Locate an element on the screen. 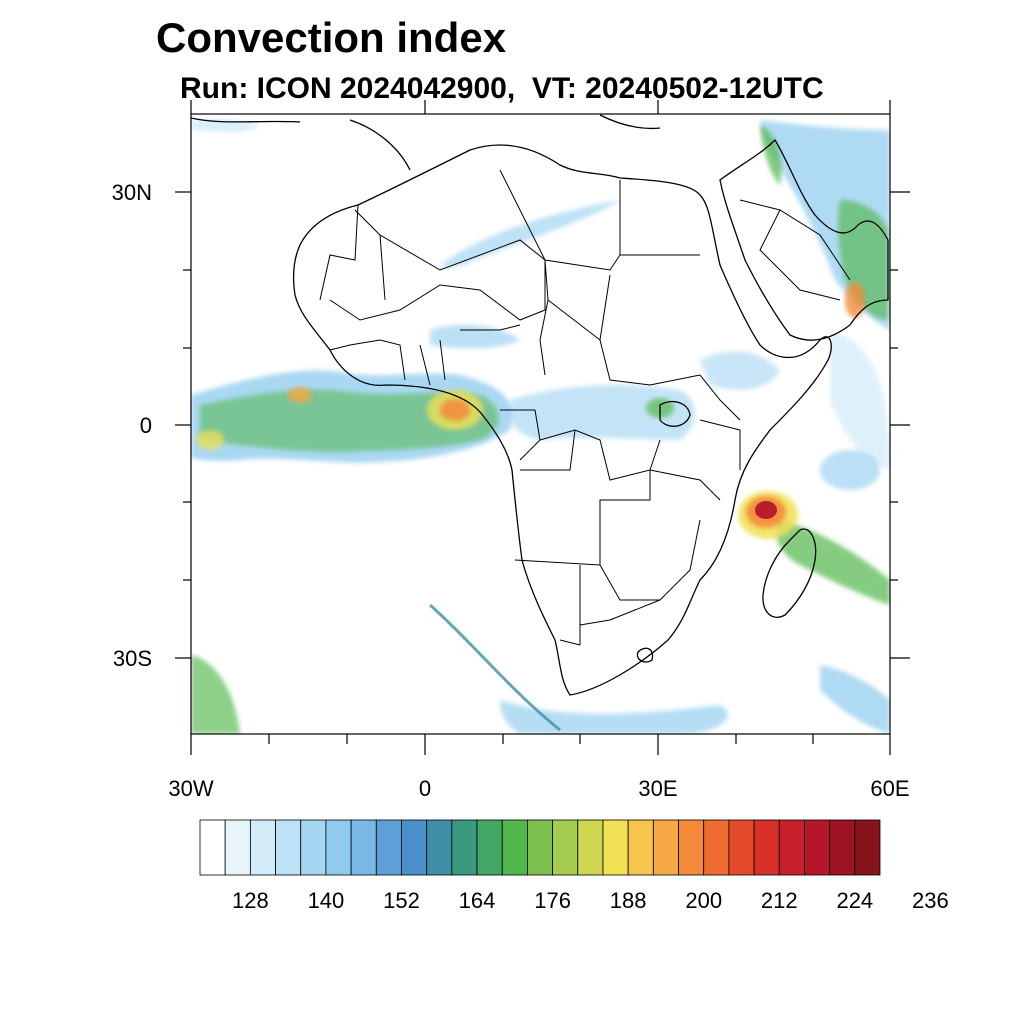  se-indian-convection is located at coordinates (855, 699).